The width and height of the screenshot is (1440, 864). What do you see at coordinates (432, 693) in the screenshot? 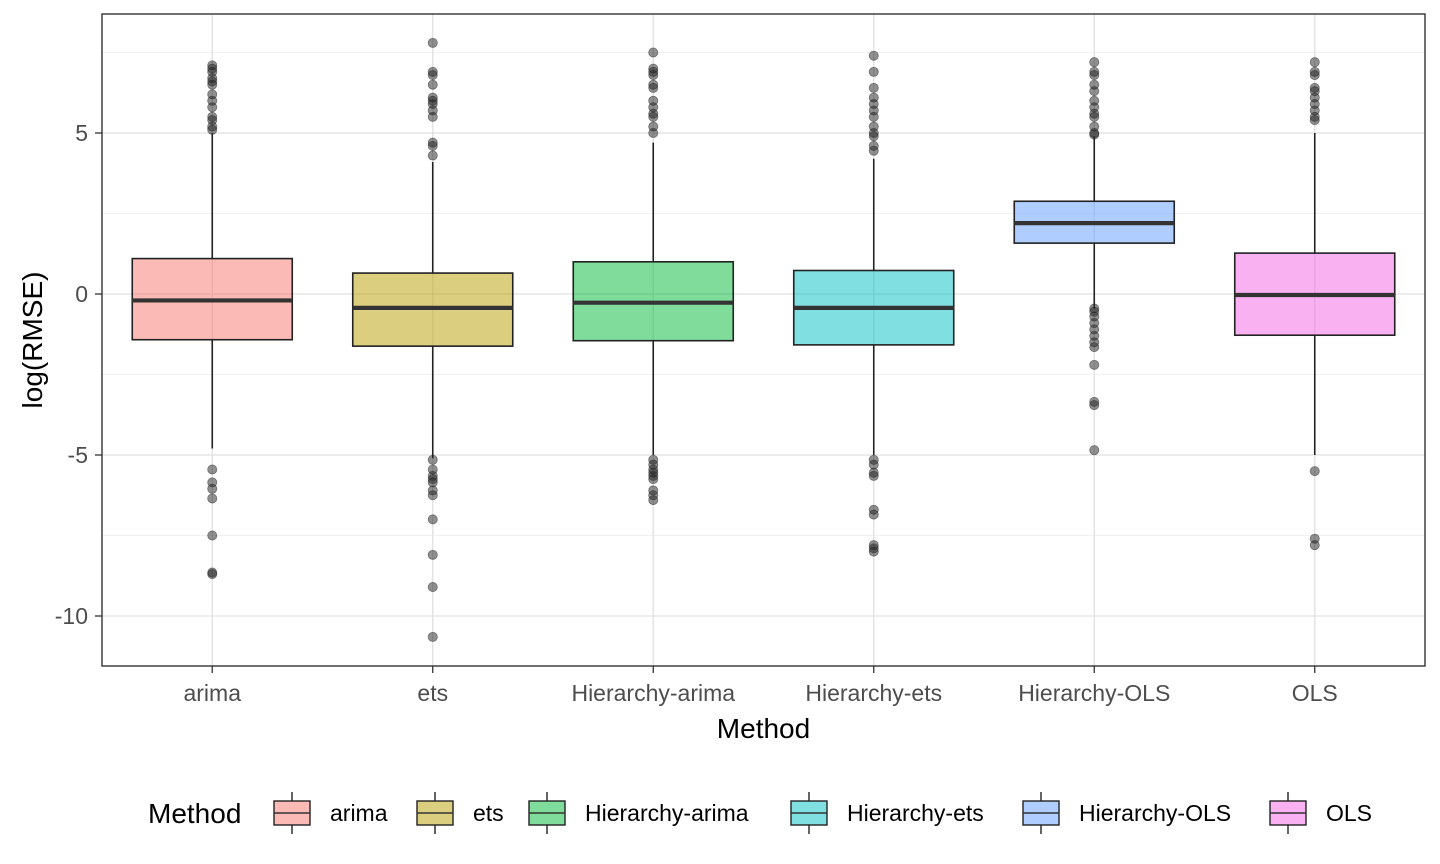
I see `x-tick-label: ets` at bounding box center [432, 693].